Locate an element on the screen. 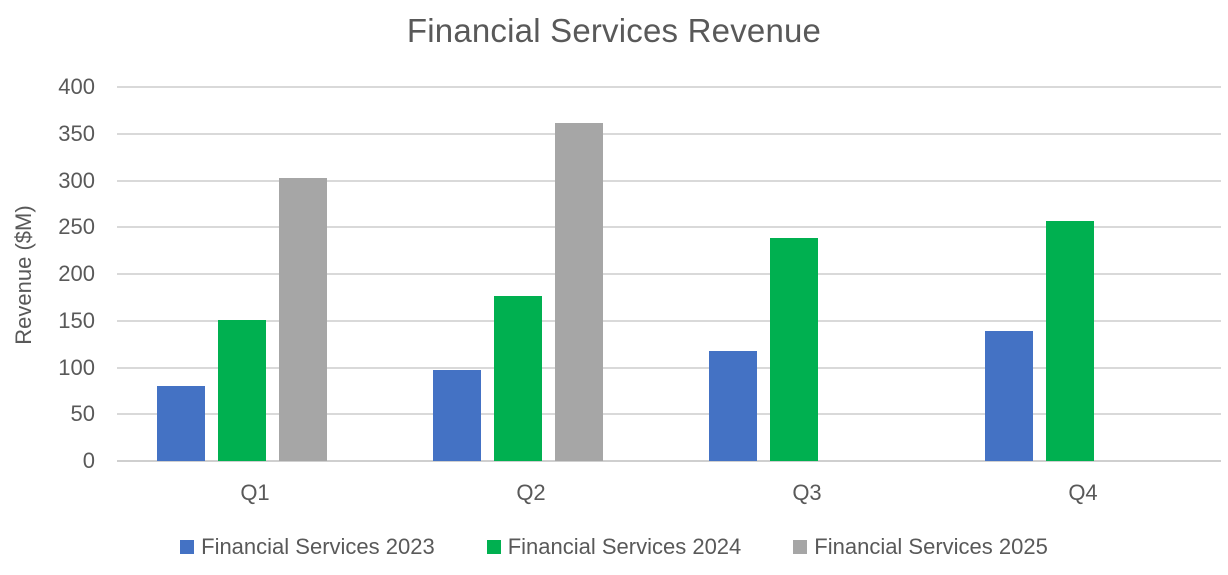 The width and height of the screenshot is (1228, 575). x-tick-label-q1: Q1 is located at coordinates (255, 492).